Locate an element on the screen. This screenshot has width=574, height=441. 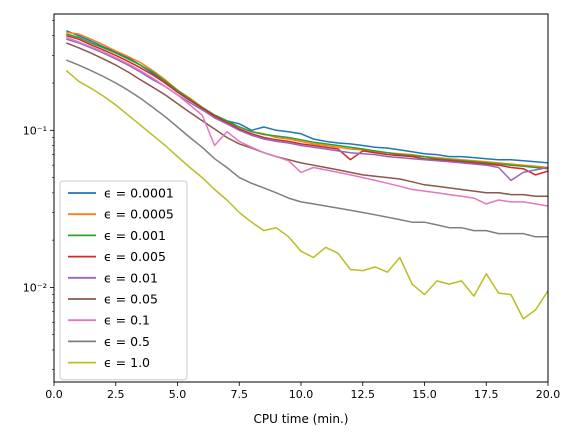
y-tick-label: 10⁻¹ is located at coordinates (35, 130).